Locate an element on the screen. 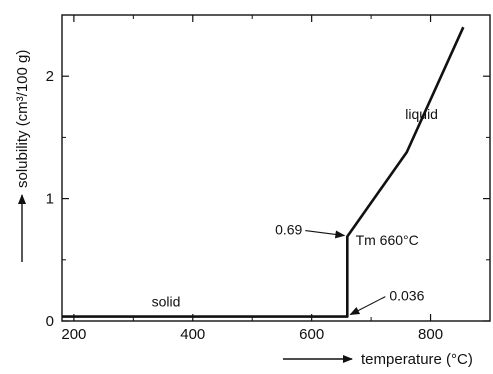  y-tick-label: 0 is located at coordinates (50, 321).